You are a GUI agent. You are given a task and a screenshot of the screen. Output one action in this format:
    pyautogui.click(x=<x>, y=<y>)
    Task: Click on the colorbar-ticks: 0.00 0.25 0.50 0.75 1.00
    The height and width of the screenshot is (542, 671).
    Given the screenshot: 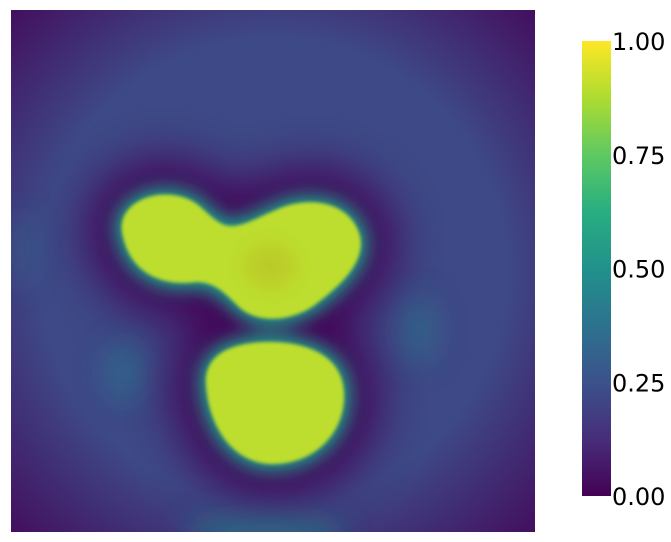 What is the action you would take?
    pyautogui.click(x=638, y=269)
    